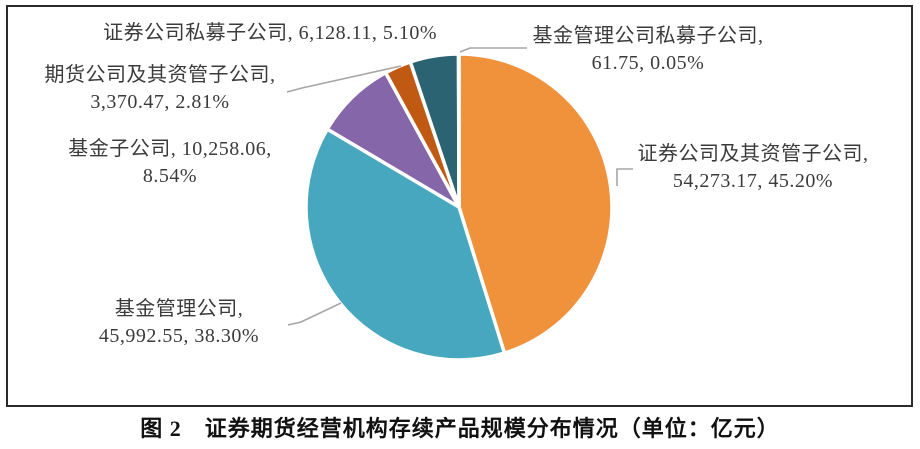 This screenshot has width=920, height=449. I want to click on label-value: 45,992.55, 38.30%, so click(179, 336).